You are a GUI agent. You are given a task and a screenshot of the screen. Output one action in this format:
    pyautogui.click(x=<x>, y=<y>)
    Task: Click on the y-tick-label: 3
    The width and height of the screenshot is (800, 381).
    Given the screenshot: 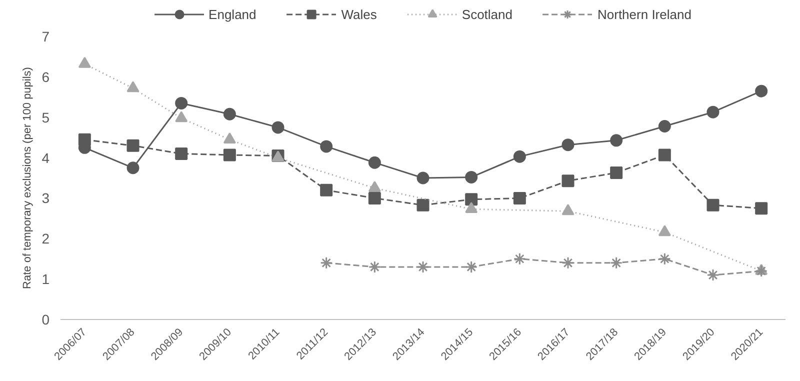 What is the action you would take?
    pyautogui.click(x=46, y=198)
    